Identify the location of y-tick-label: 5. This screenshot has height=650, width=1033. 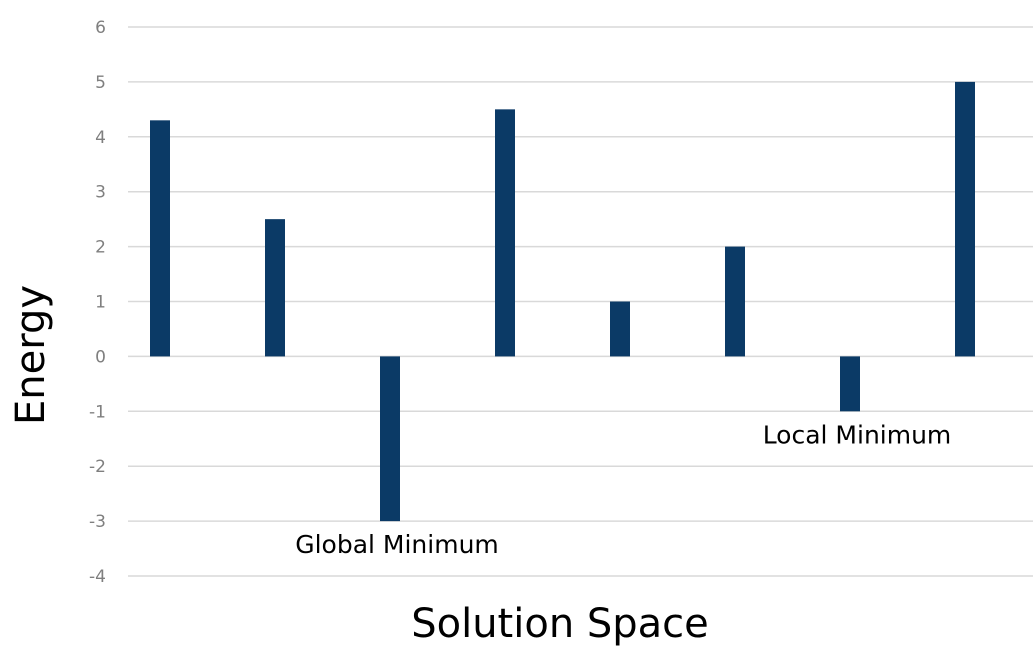
(100, 83).